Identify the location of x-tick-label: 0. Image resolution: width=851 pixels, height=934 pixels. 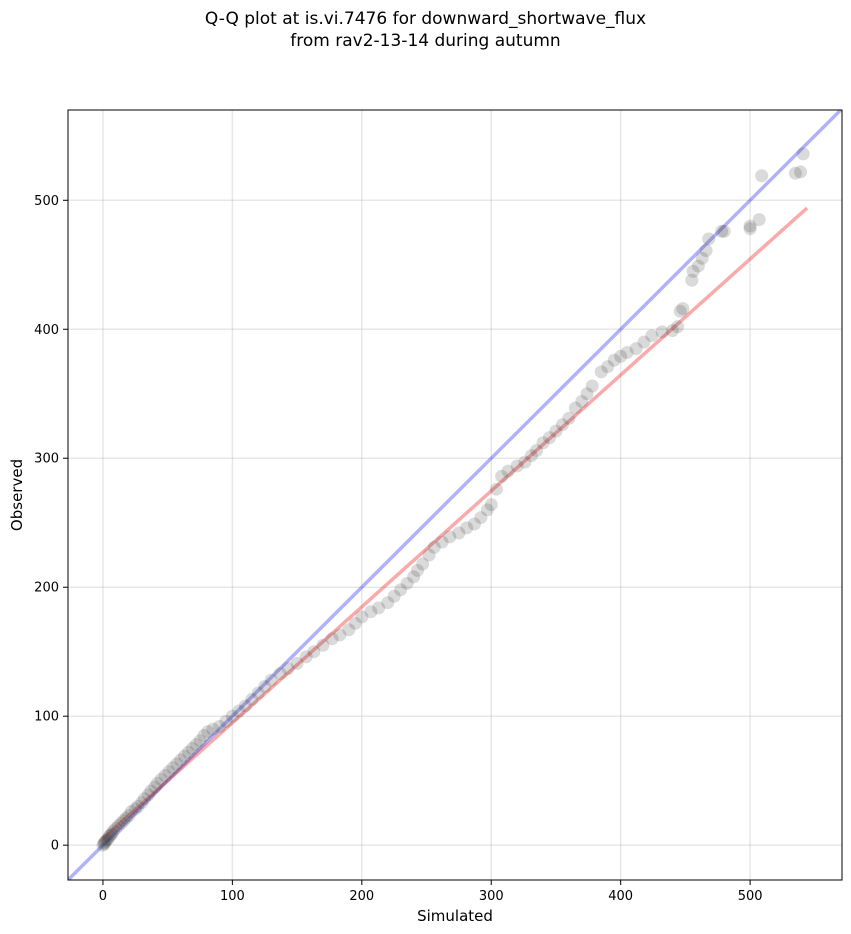
(103, 896).